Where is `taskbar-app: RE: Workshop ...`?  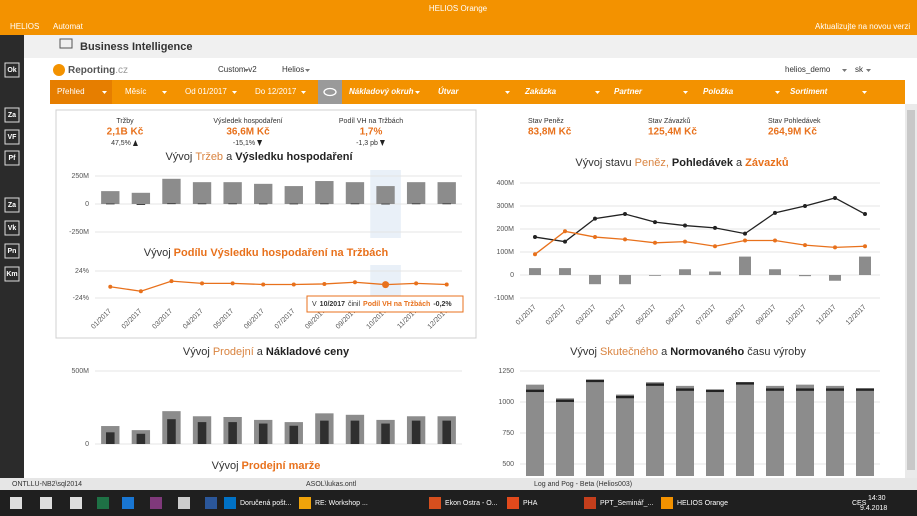
taskbar-app: RE: Workshop ... is located at coordinates (341, 503).